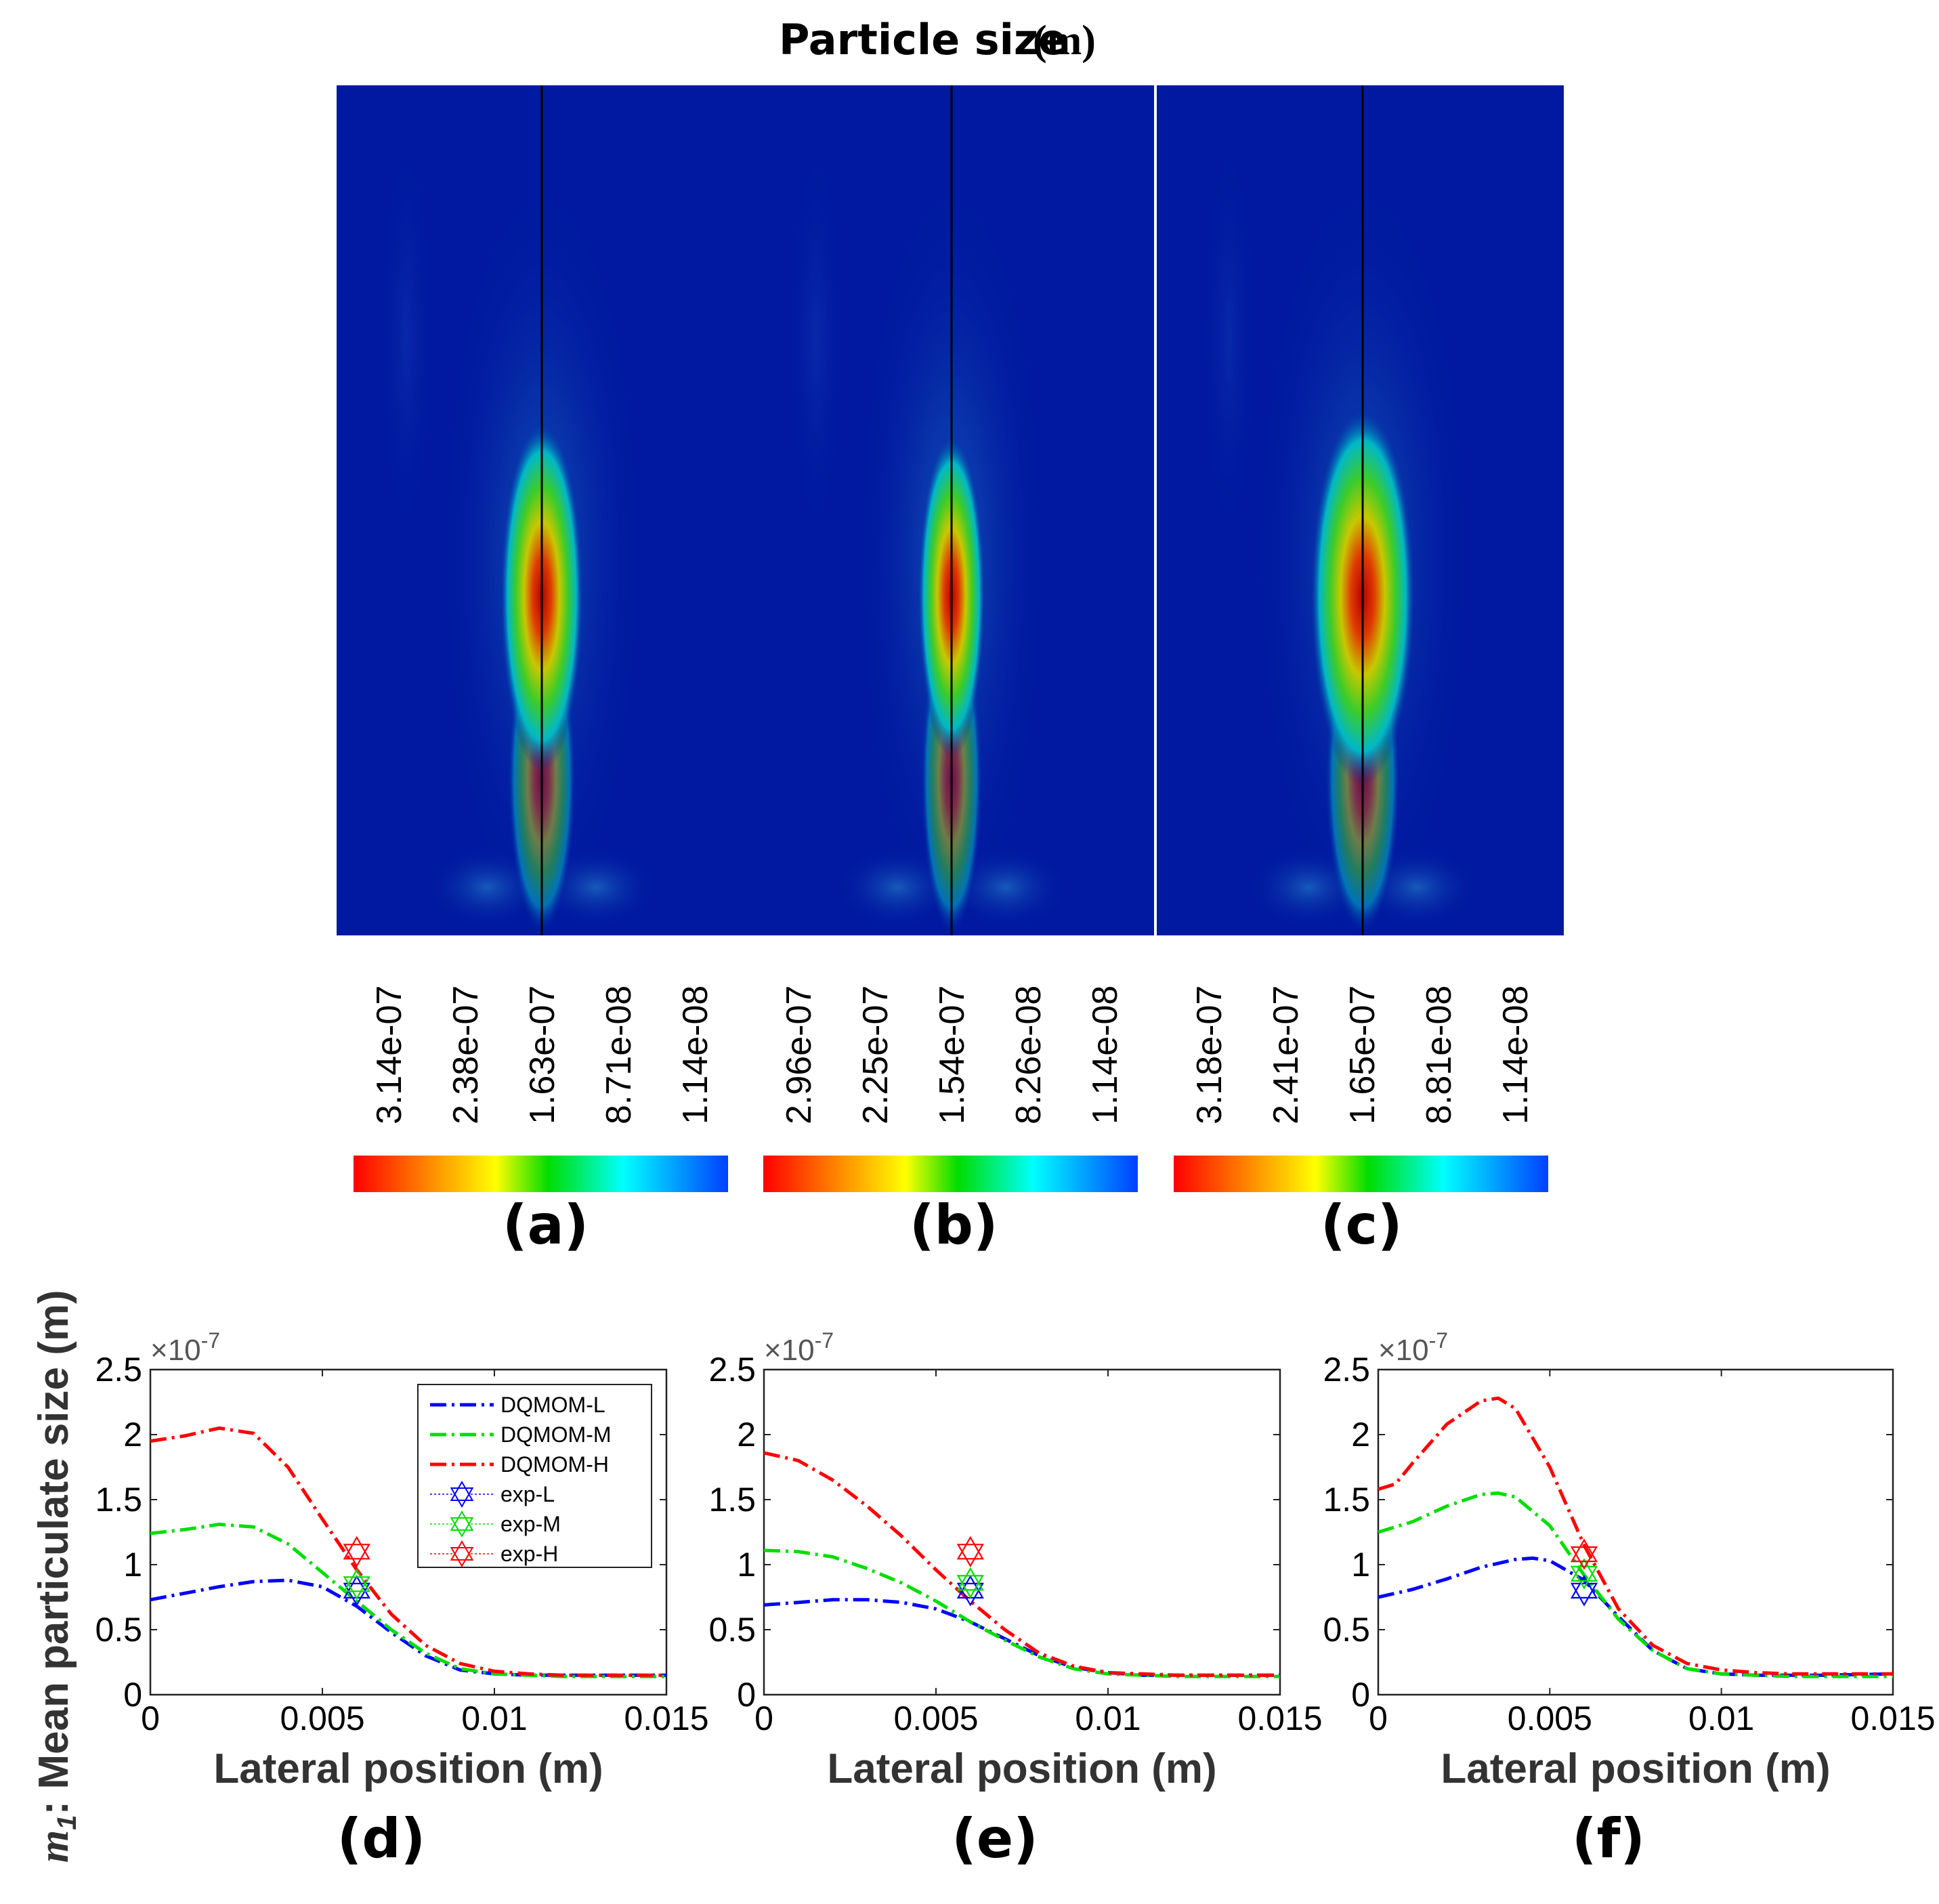 The width and height of the screenshot is (1939, 1904). Describe the element at coordinates (875, 1055) in the screenshot. I see `colorbar-tick: 2.25e-07` at that location.